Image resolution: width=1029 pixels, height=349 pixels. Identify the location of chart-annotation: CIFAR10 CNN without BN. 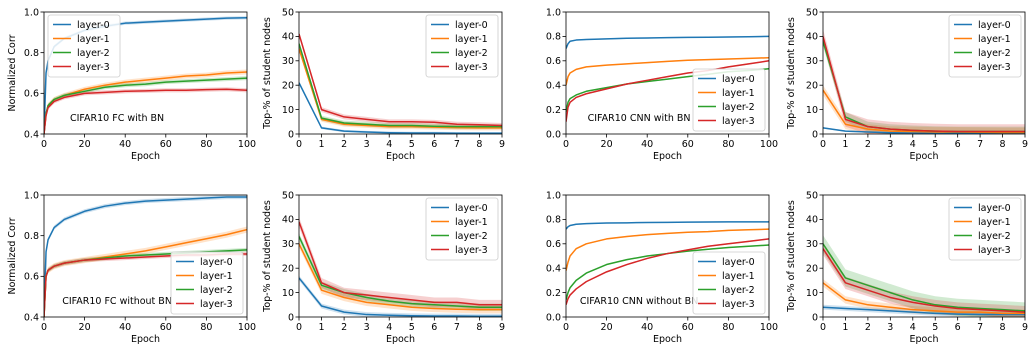
(639, 301).